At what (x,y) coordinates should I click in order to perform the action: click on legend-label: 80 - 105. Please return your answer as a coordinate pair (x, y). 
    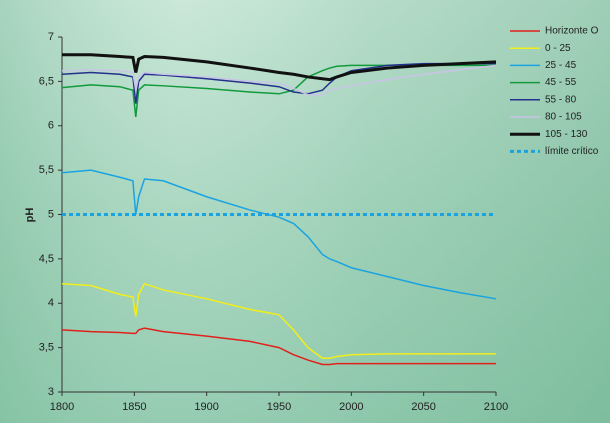
    Looking at the image, I should click on (563, 117).